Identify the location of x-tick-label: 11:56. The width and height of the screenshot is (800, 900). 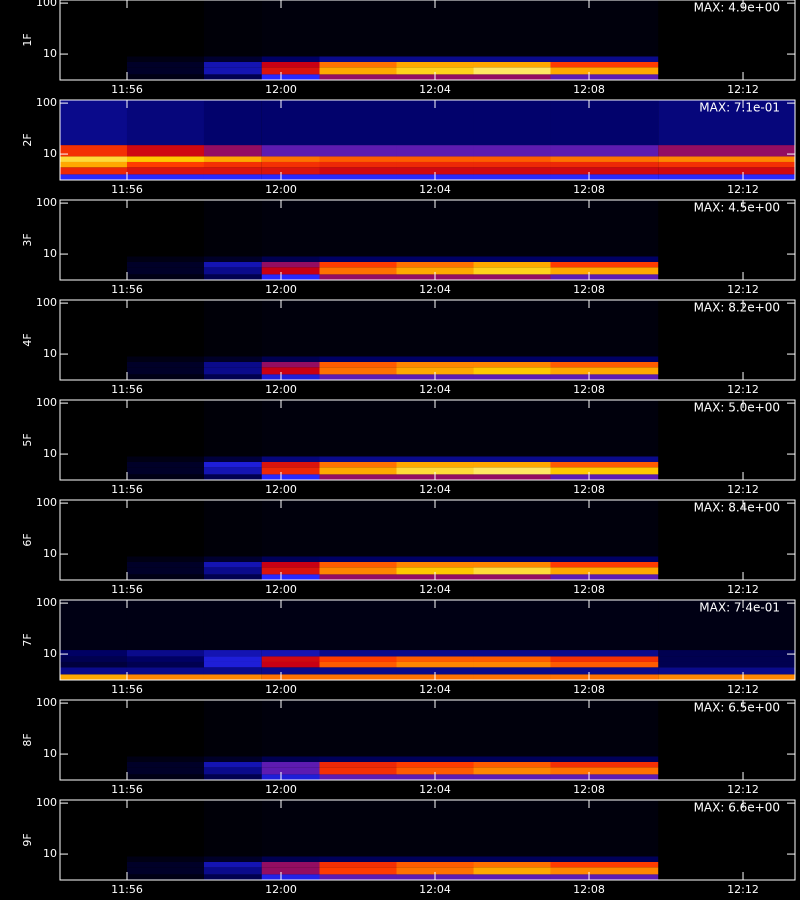
(127, 389).